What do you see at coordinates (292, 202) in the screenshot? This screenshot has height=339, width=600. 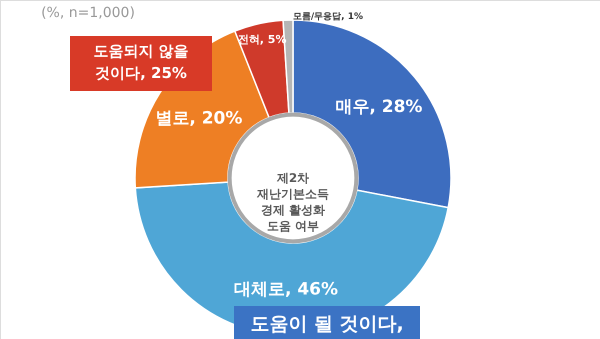 I see `text: 제2차 재난기본소득 경제 활성화 도움 여부` at bounding box center [292, 202].